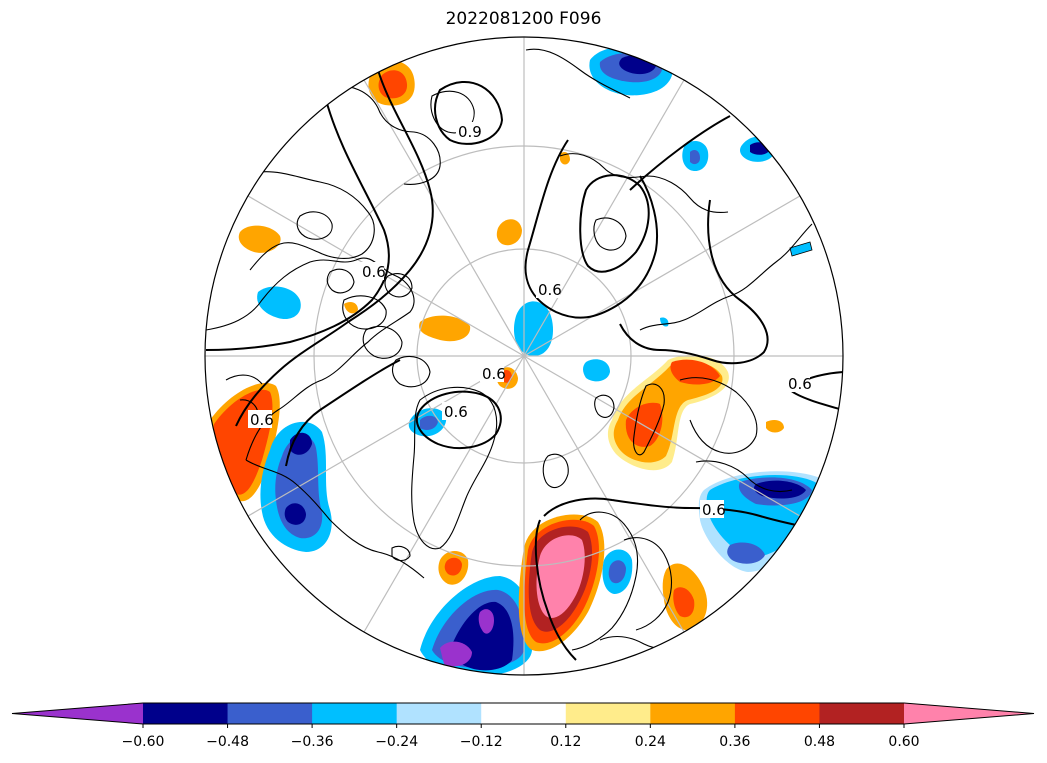 The image size is (1047, 763). I want to click on colorbar-tick-label: 0.60, so click(903, 742).